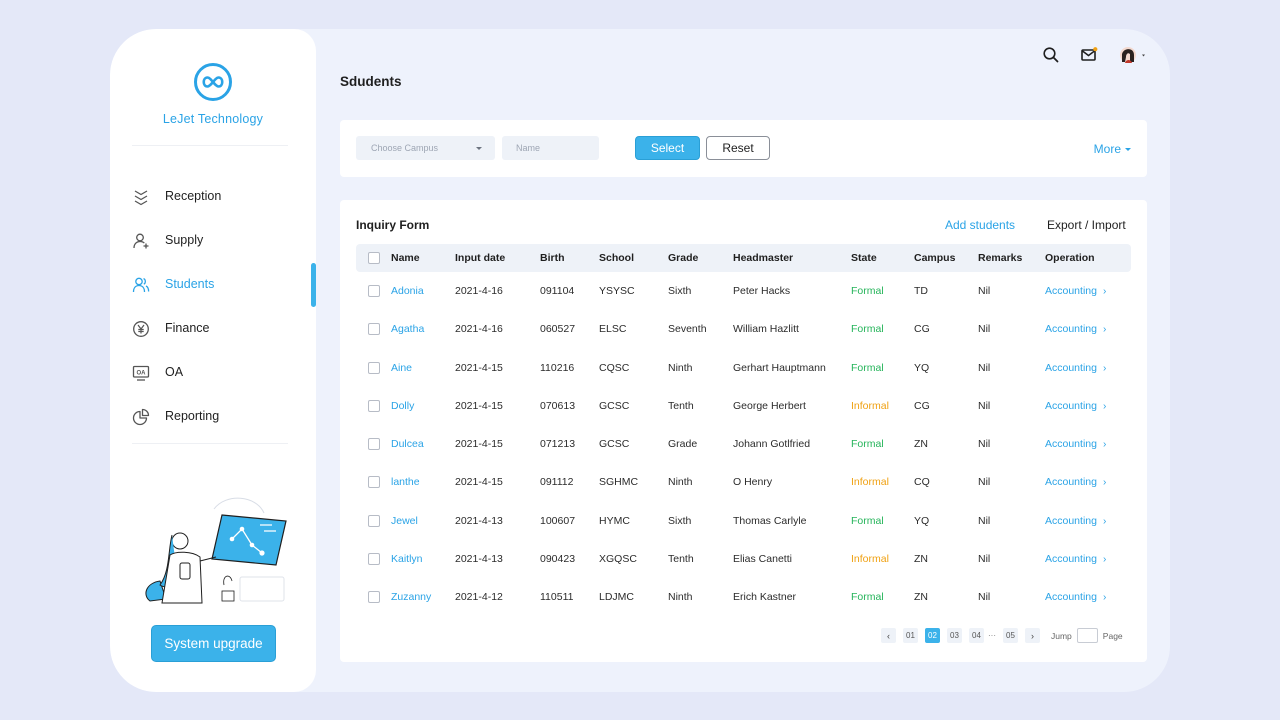  What do you see at coordinates (614, 405) in the screenshot?
I see `cell-school: GCSC` at bounding box center [614, 405].